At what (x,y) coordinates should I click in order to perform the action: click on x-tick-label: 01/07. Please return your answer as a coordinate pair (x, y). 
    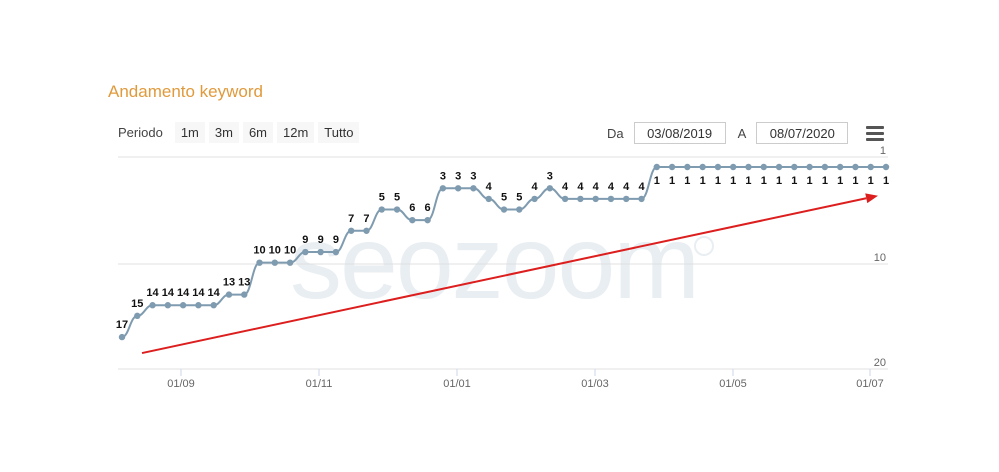
    Looking at the image, I should click on (870, 384).